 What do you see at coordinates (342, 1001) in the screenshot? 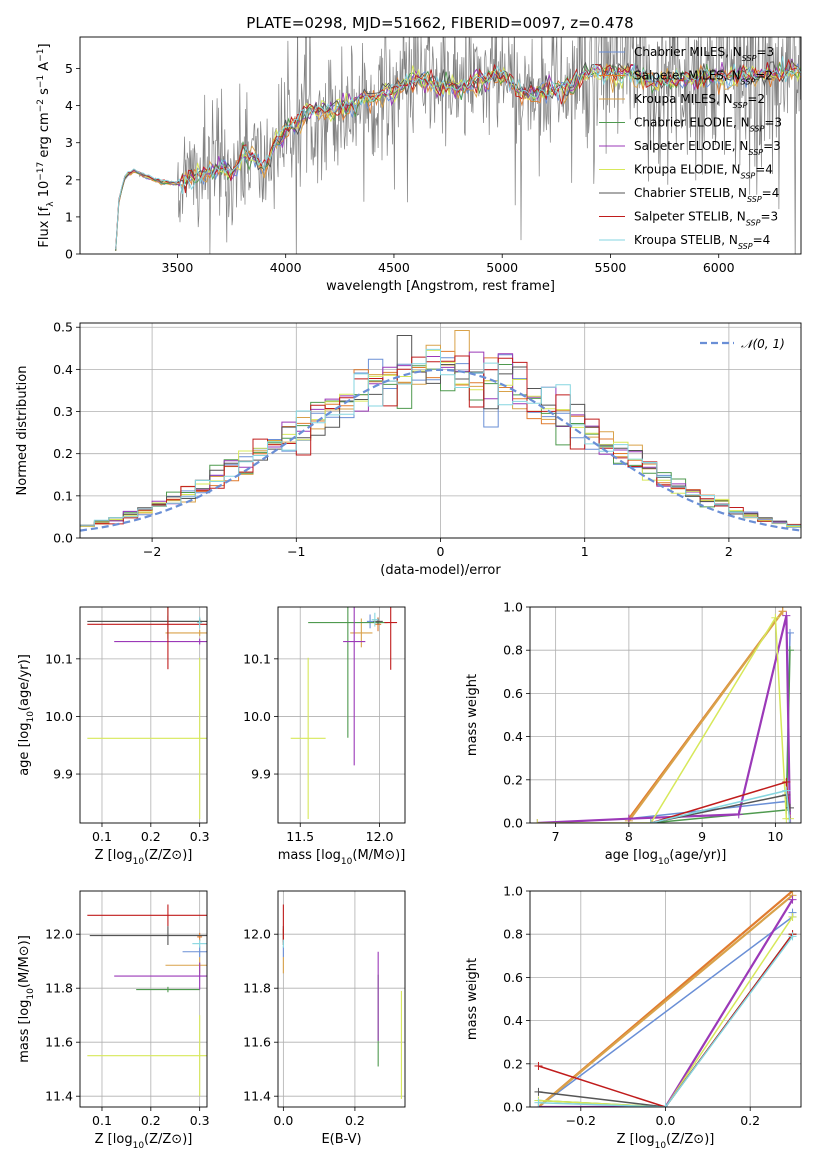
I see `plot-area` at bounding box center [342, 1001].